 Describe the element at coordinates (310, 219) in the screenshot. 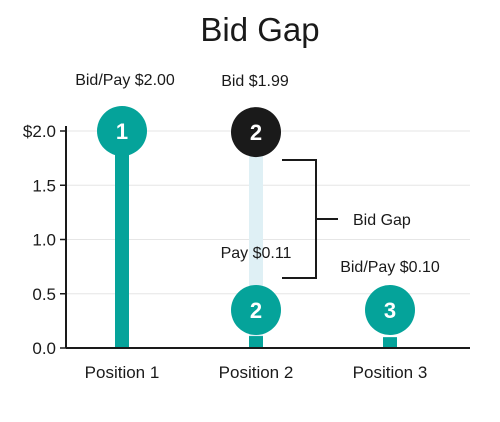

I see `gap-bracket` at that location.